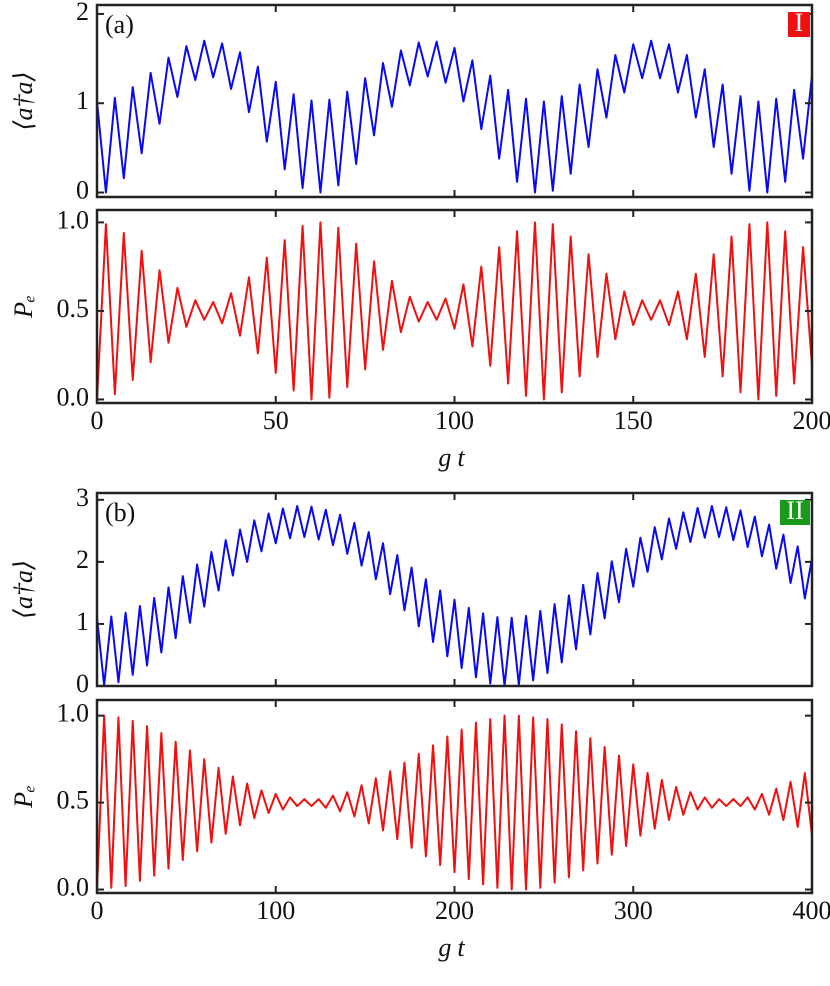 Image resolution: width=830 pixels, height=986 pixels. I want to click on panel-label: (a), so click(119, 24).